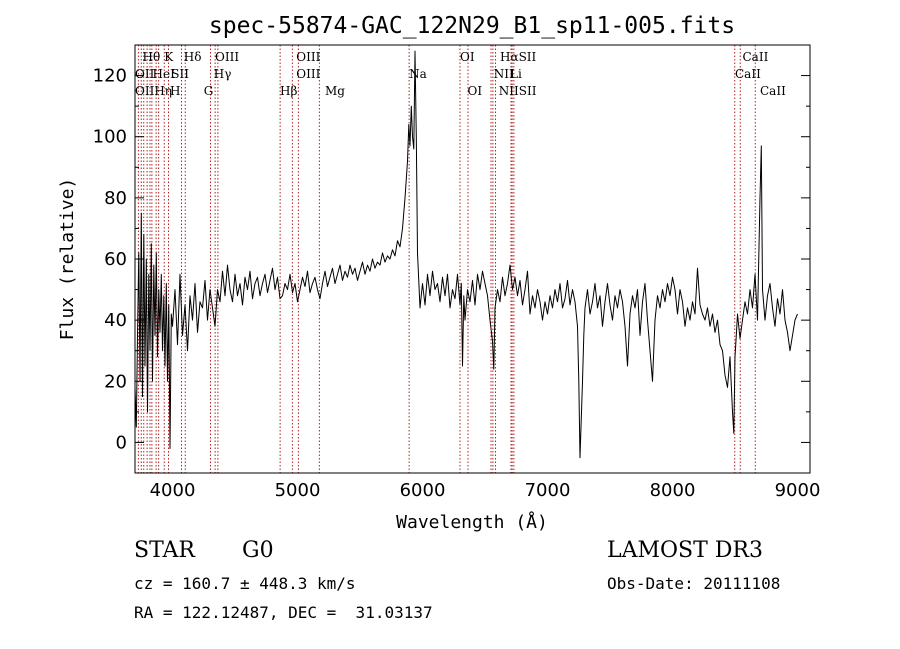 The image size is (900, 649). I want to click on y-tick-label: 0, so click(121, 442).